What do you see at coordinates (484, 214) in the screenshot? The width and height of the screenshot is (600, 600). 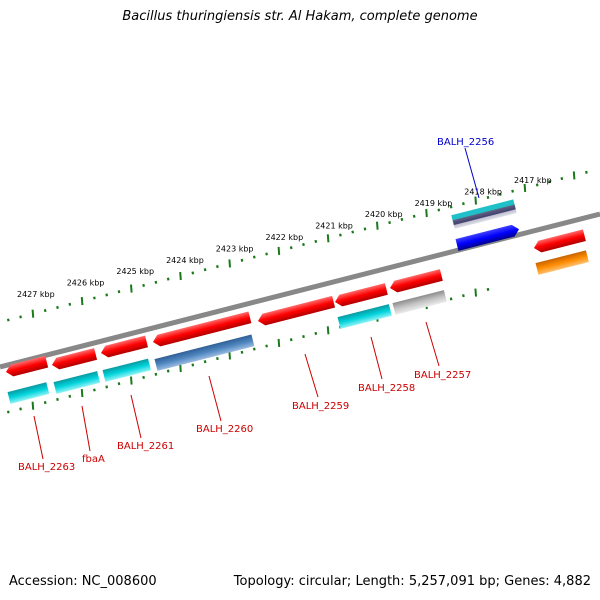 I see `feature-balh-2256-stack` at bounding box center [484, 214].